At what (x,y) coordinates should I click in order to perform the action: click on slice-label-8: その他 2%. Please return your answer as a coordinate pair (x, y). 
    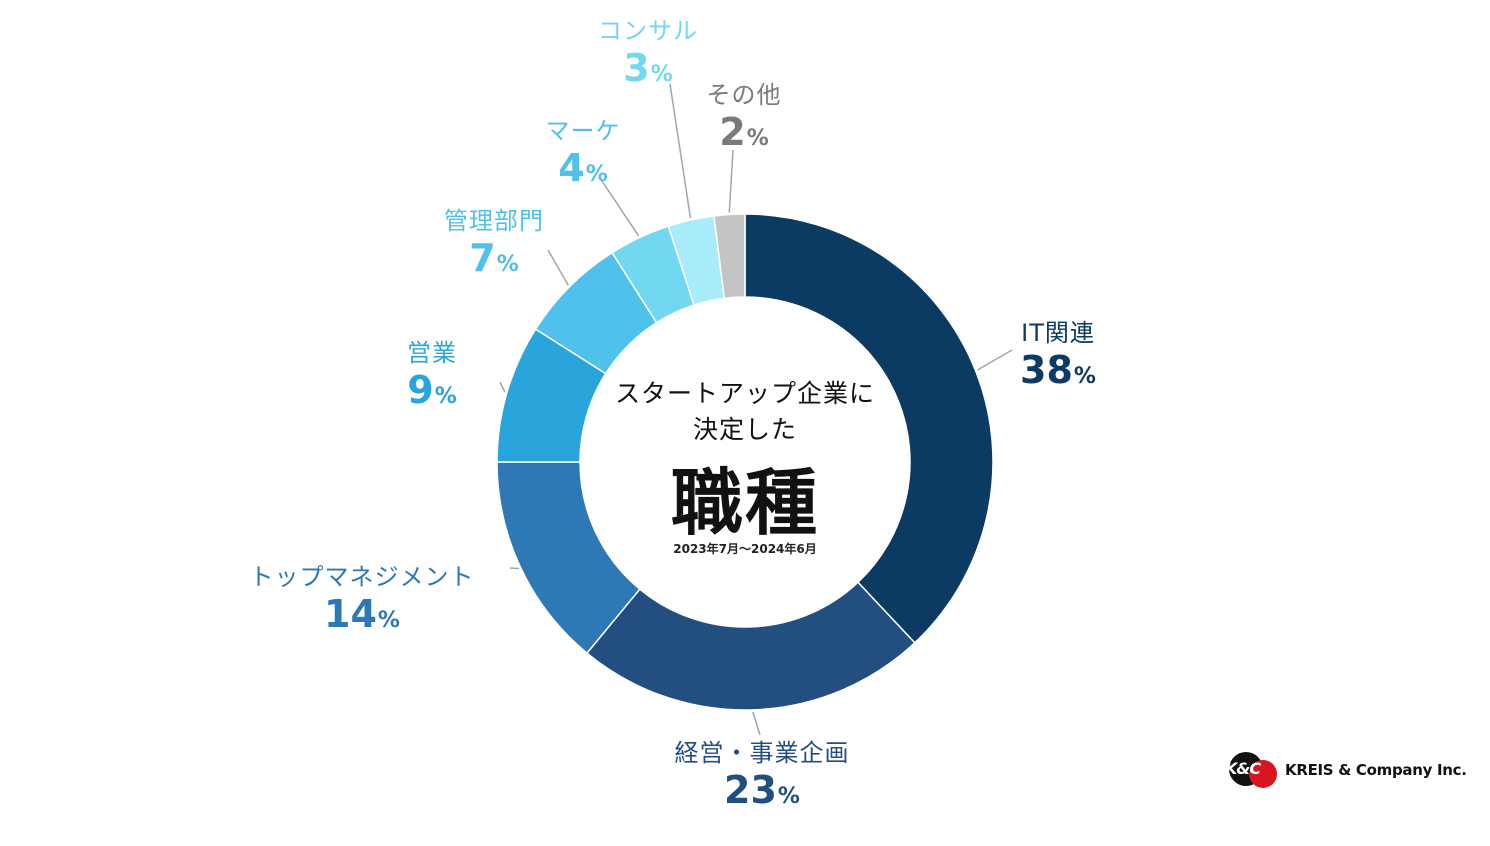
    Looking at the image, I should click on (744, 121).